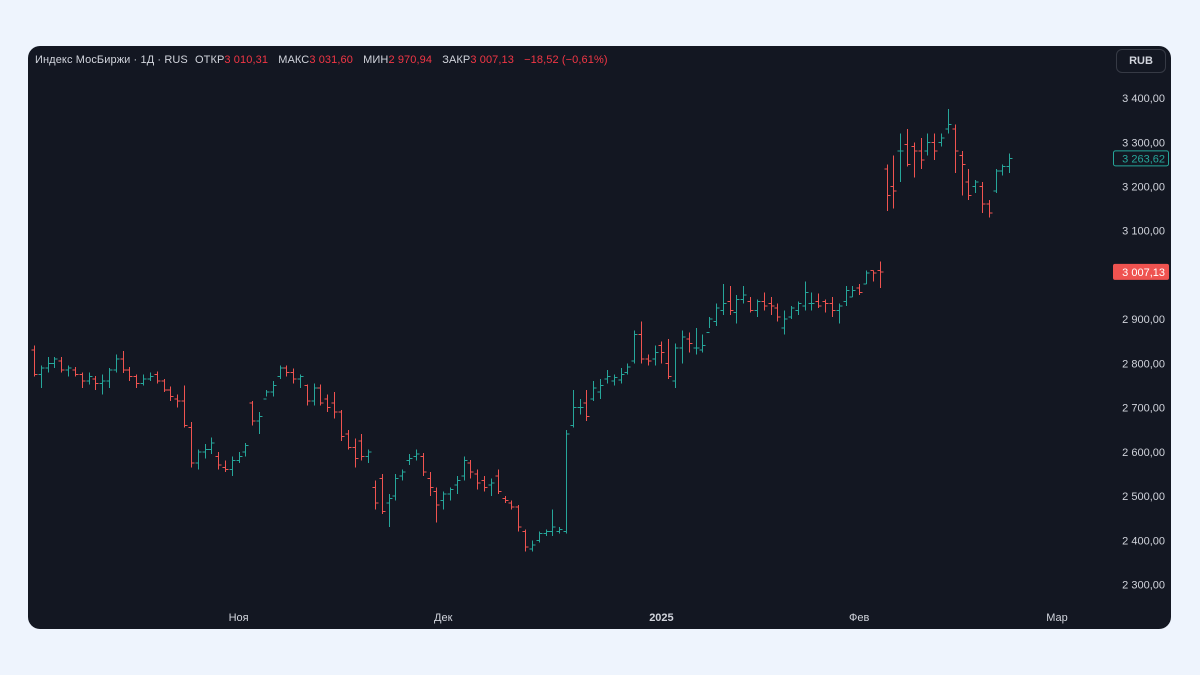 The width and height of the screenshot is (1200, 675). I want to click on legend-low-value: 2 970,94, so click(410, 60).